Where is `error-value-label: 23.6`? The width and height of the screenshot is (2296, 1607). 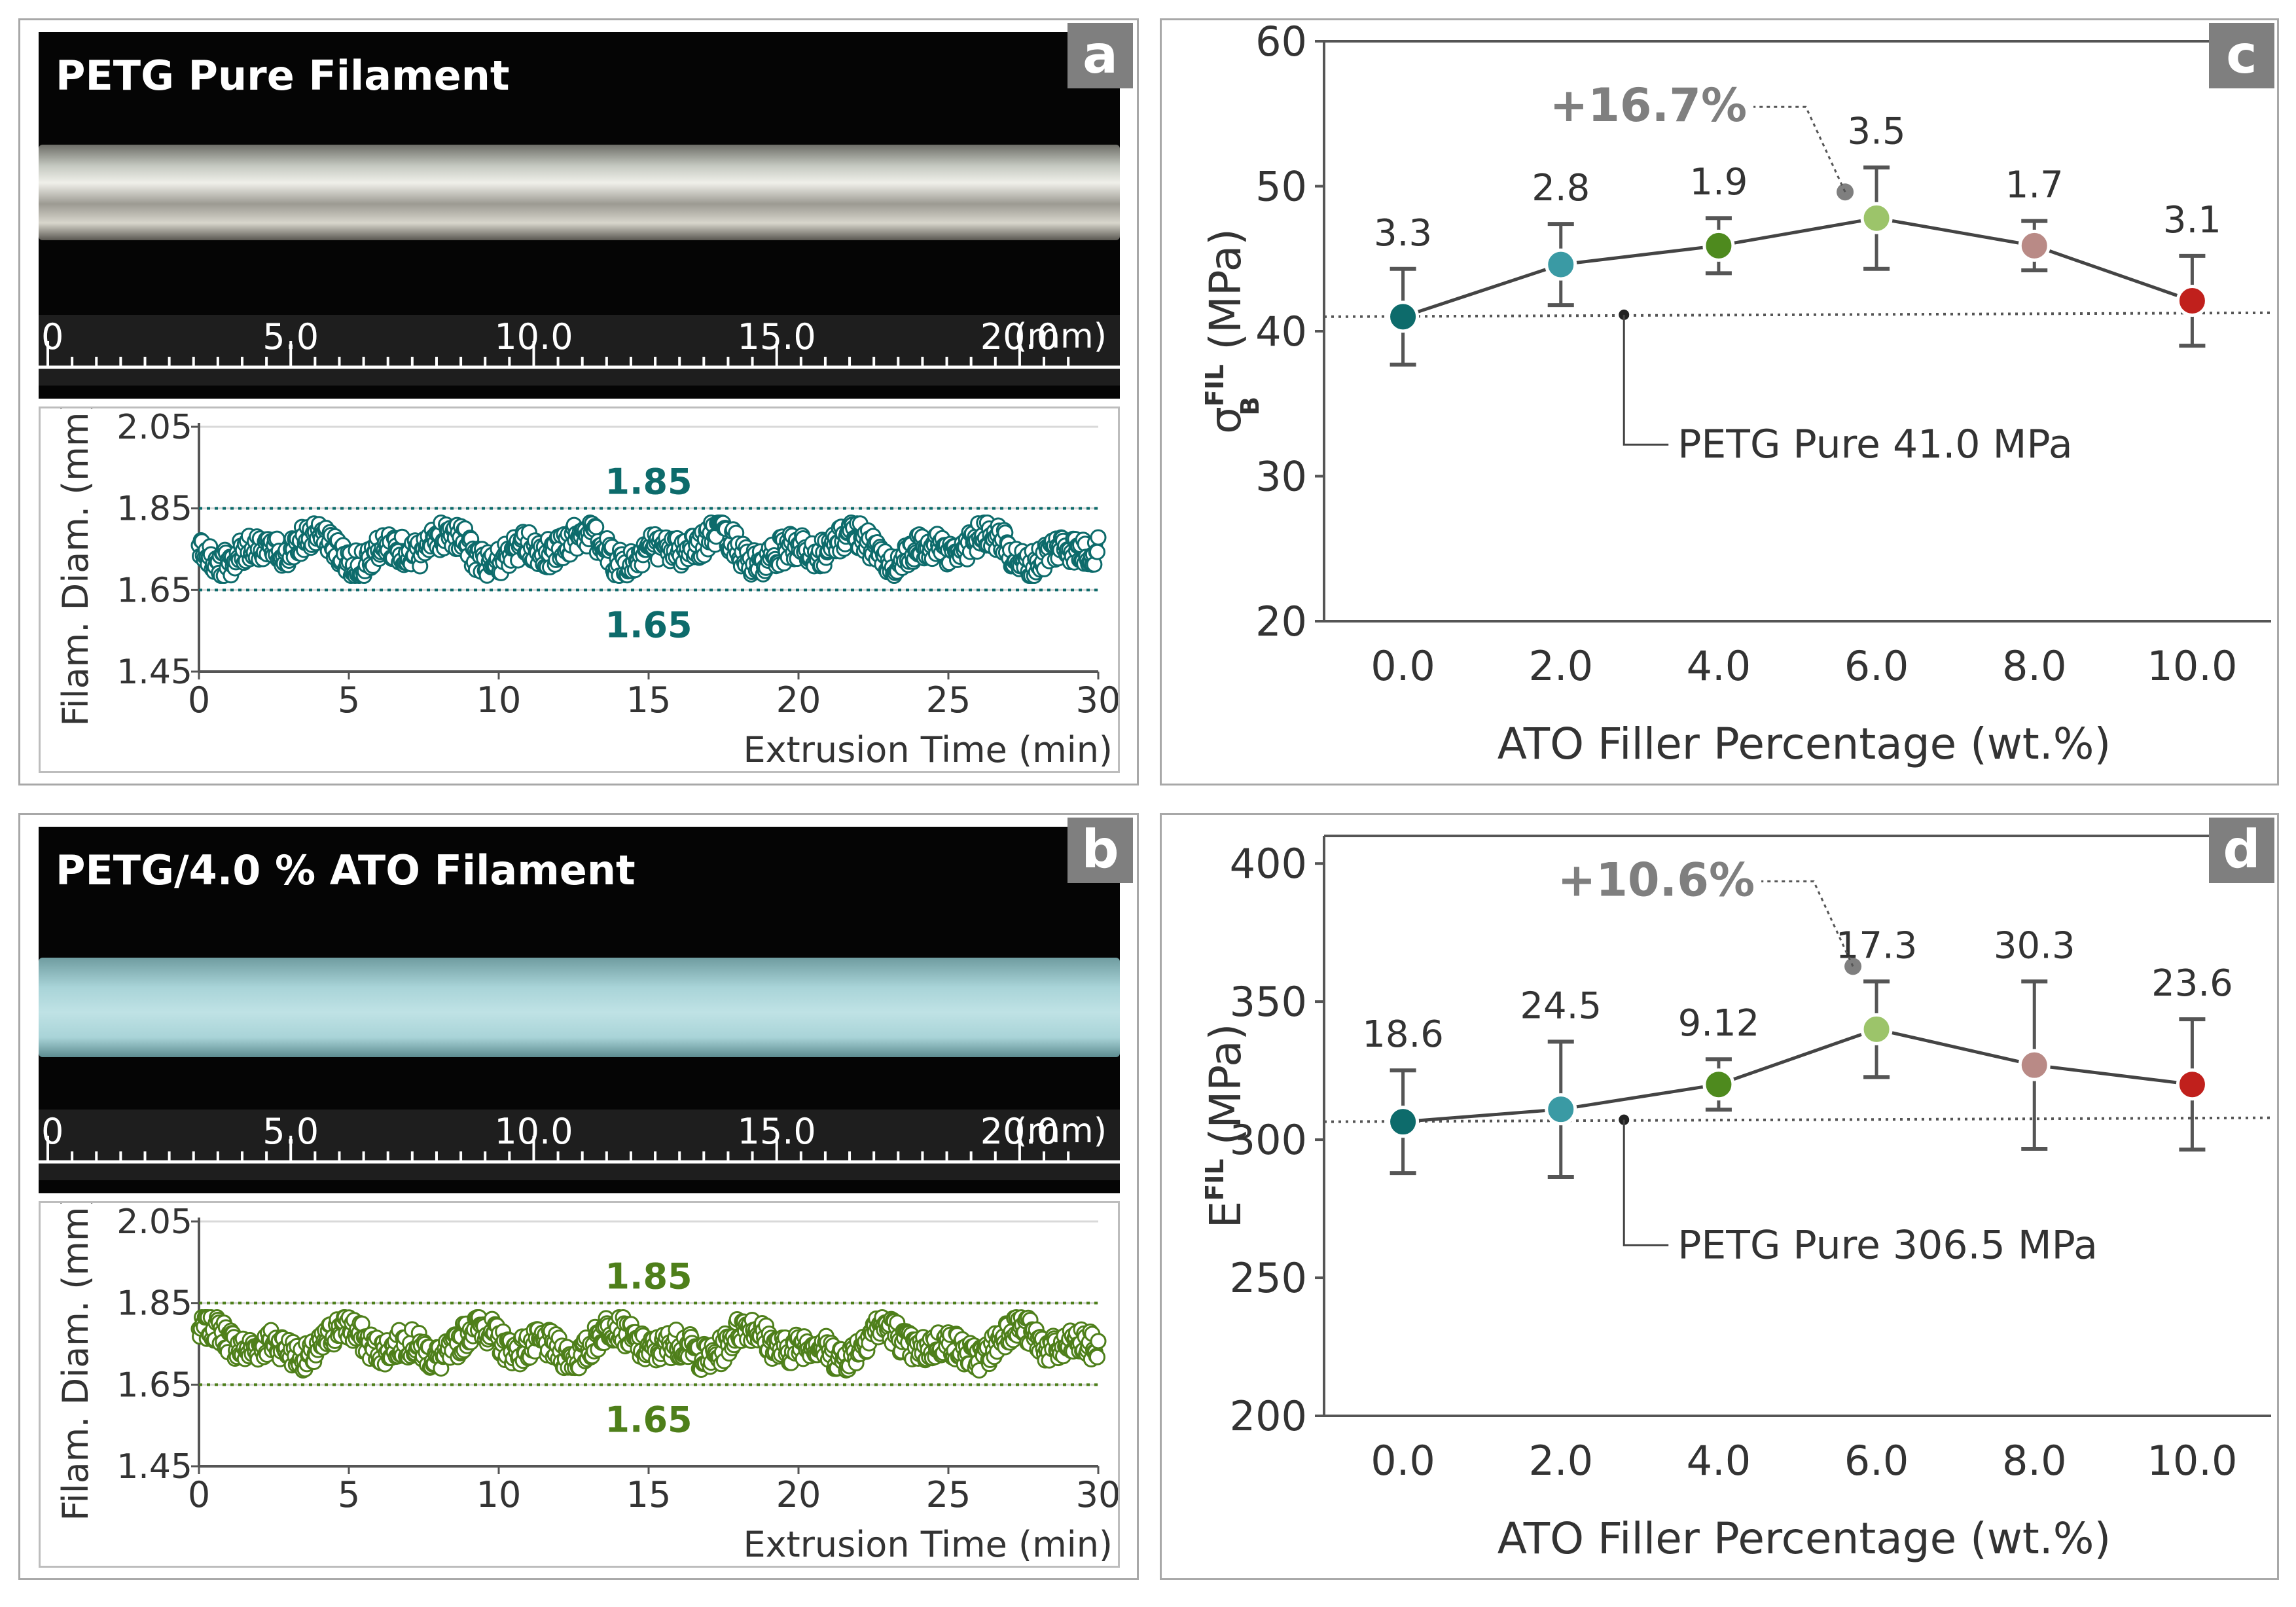
error-value-label: 23.6 is located at coordinates (2192, 983).